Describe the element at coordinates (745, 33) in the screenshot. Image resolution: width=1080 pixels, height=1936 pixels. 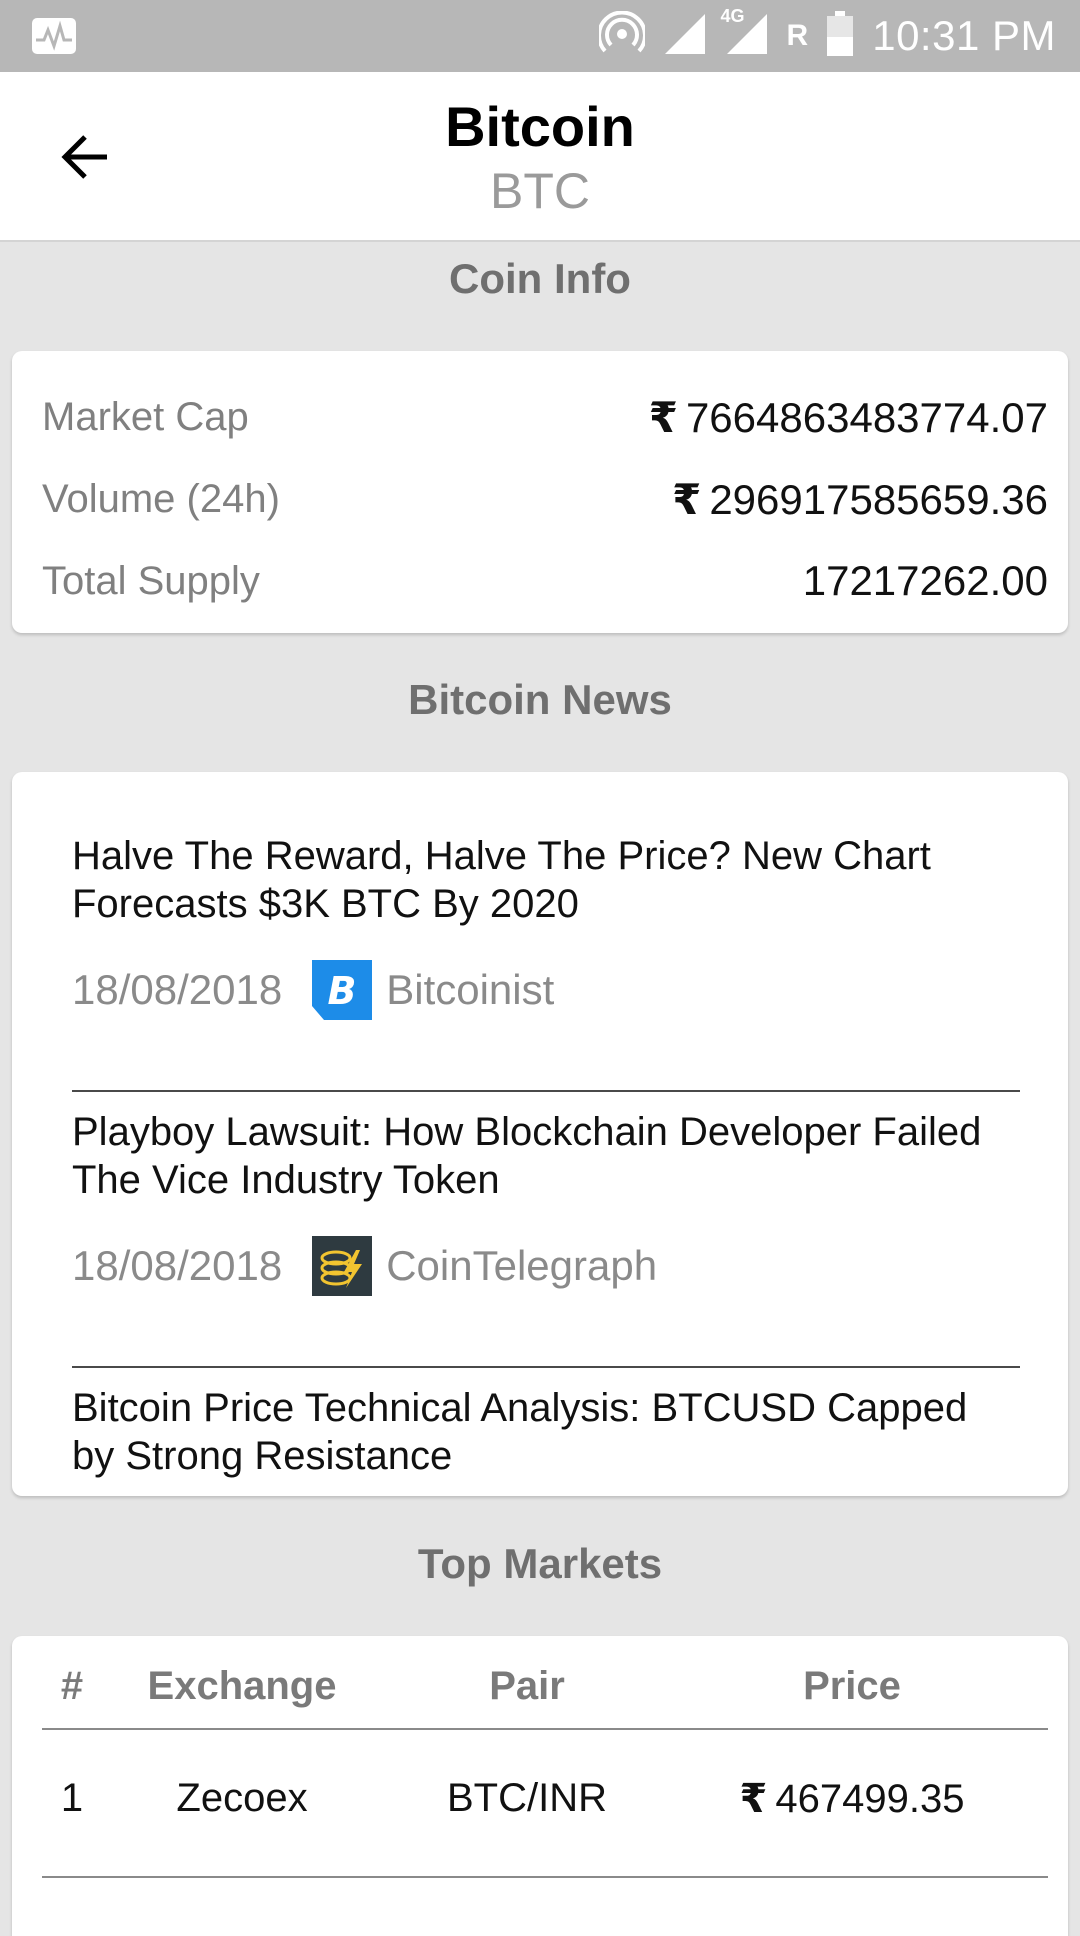
I see `network-signal-icon: 4G` at that location.